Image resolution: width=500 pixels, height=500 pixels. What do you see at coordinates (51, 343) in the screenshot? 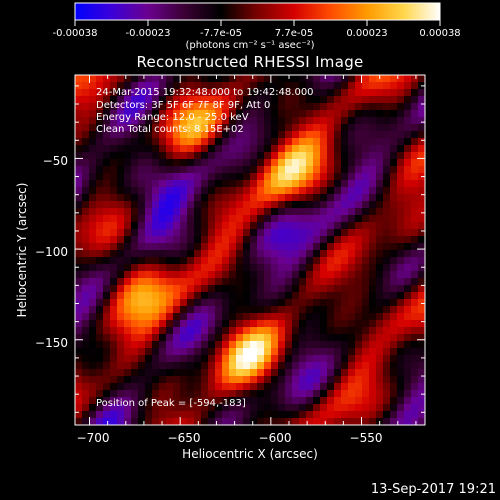
I see `y-tick-label: −150` at bounding box center [51, 343].